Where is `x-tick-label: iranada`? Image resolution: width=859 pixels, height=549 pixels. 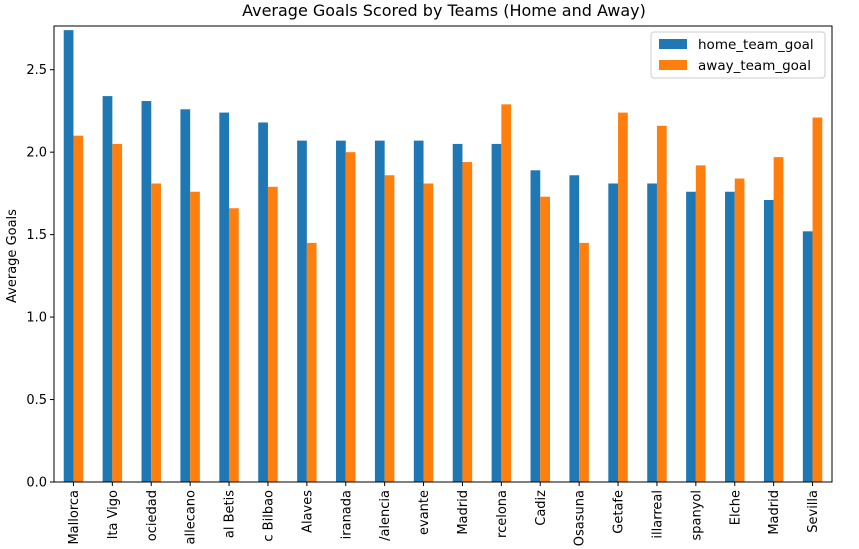 x-tick-label: iranada is located at coordinates (346, 514).